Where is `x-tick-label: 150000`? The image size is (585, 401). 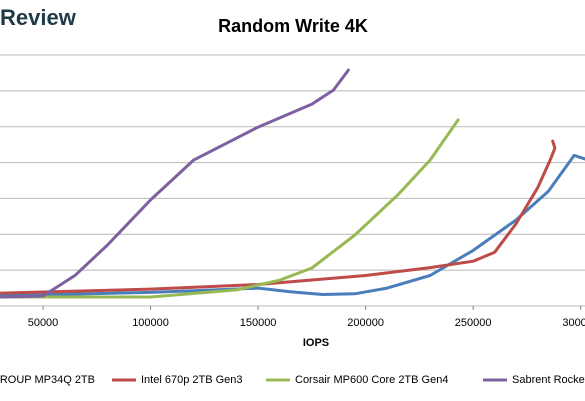
x-tick-label: 150000 is located at coordinates (258, 323).